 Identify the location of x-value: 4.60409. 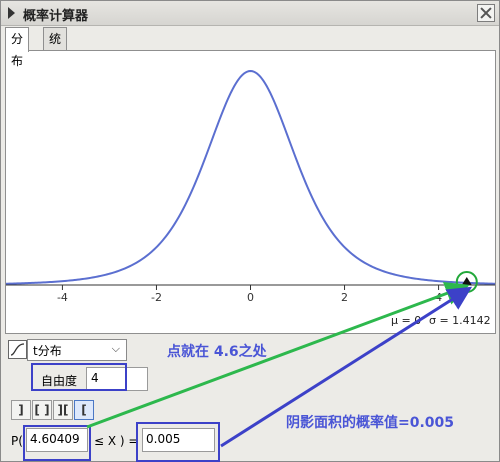
(55, 439).